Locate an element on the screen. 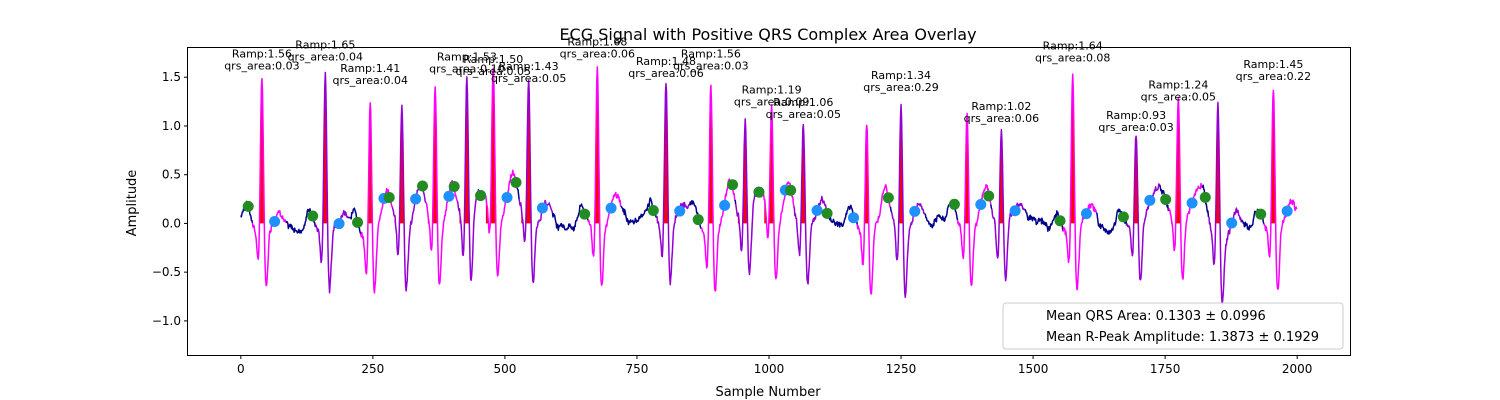  x-tick-label: 1500 is located at coordinates (1033, 369).